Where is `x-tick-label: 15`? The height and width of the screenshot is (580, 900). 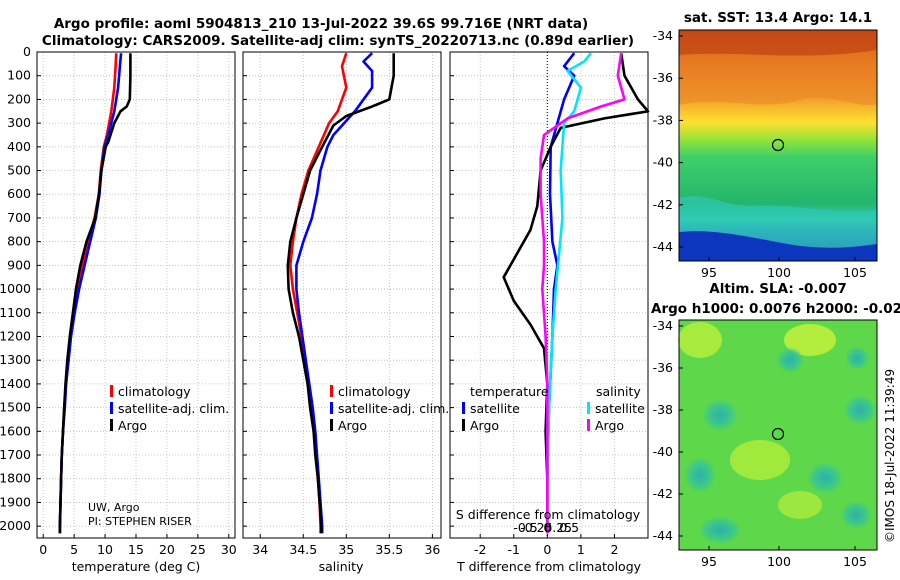 x-tick-label: 15 is located at coordinates (136, 549).